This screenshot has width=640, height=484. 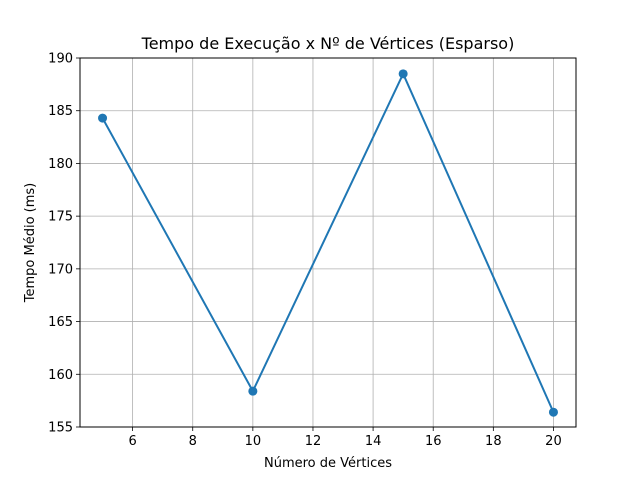 What do you see at coordinates (60, 375) in the screenshot?
I see `y-tick-label: 160` at bounding box center [60, 375].